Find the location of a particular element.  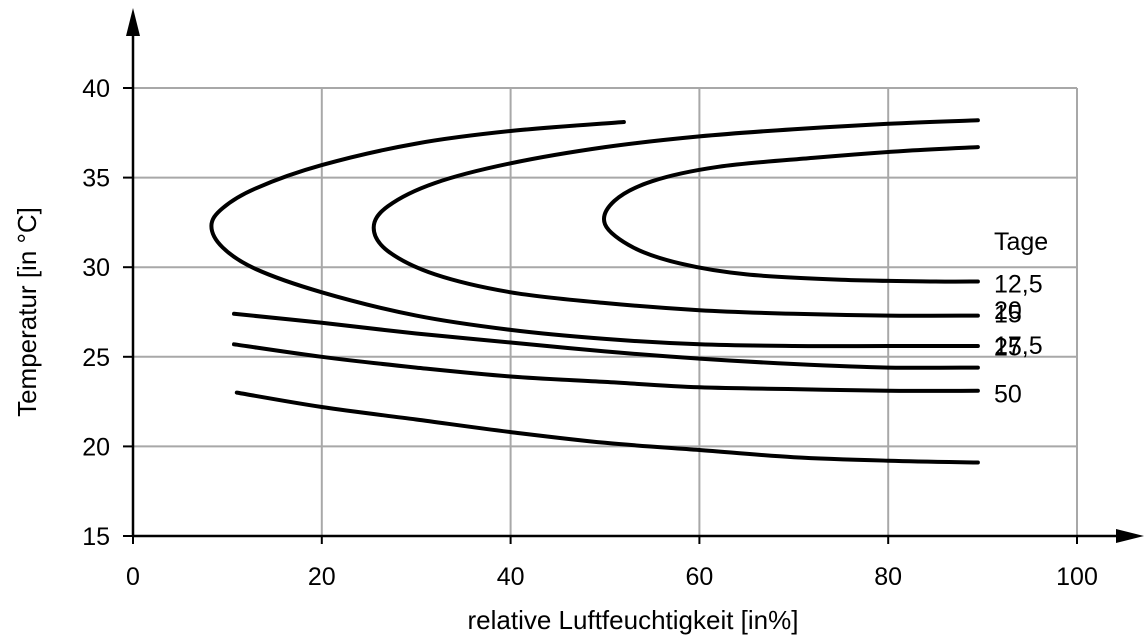

y-tick-label: 15 is located at coordinates (96, 537).